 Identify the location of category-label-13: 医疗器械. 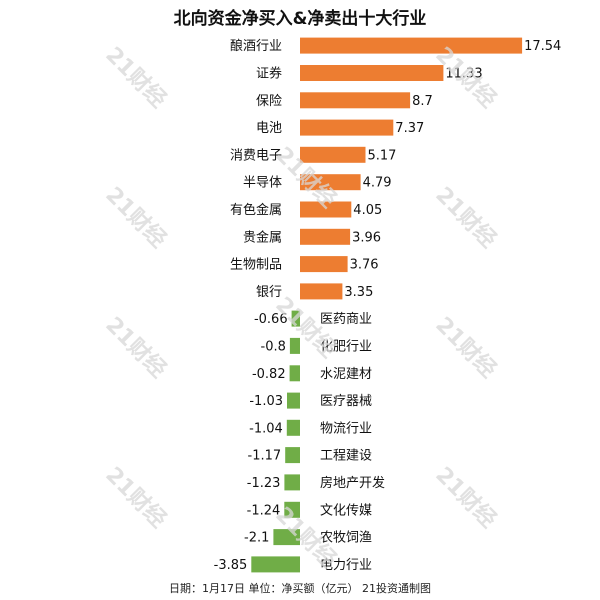
(346, 401).